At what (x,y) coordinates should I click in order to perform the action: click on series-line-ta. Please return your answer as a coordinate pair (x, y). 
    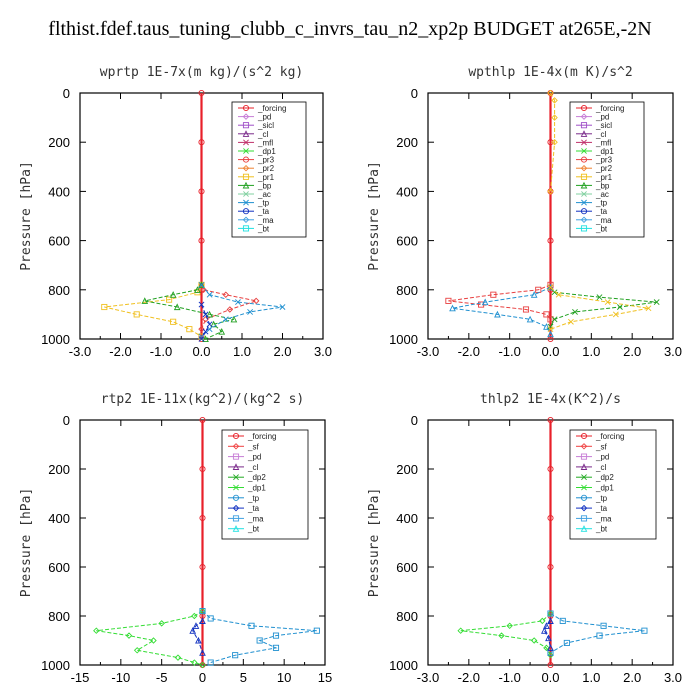
    Looking at the image, I should click on (197, 636).